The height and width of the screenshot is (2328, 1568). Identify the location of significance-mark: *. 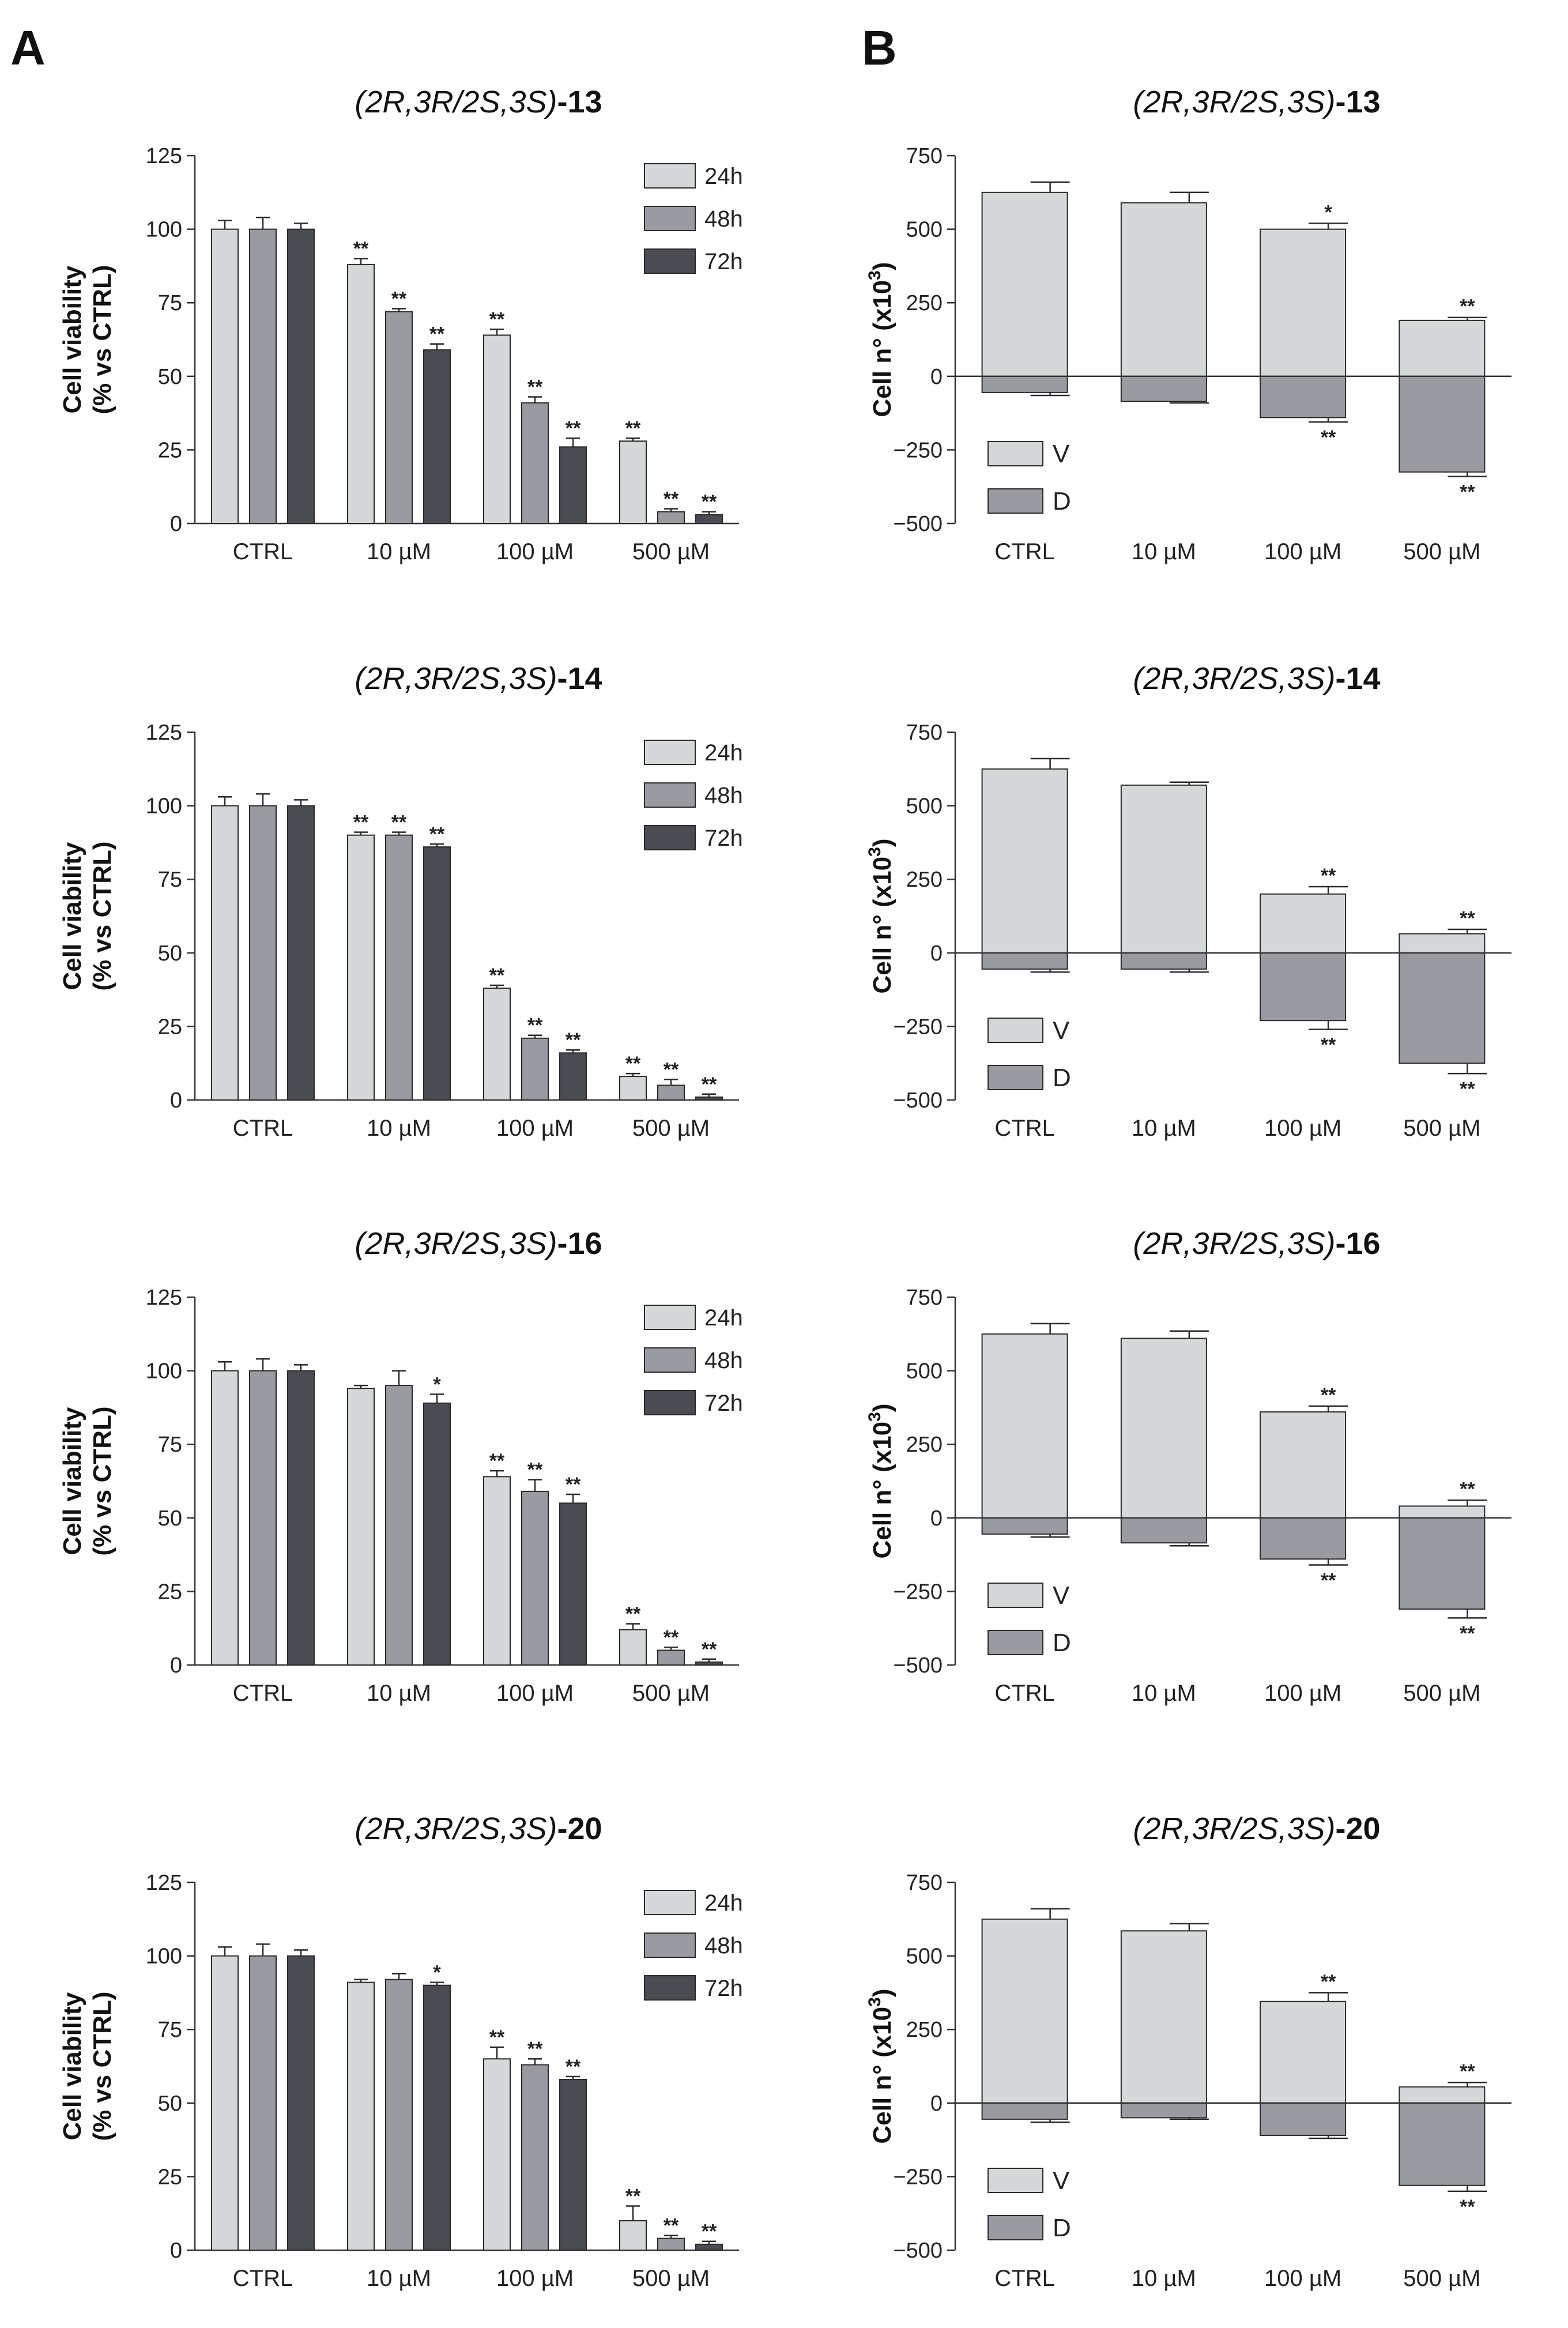
(437, 1384).